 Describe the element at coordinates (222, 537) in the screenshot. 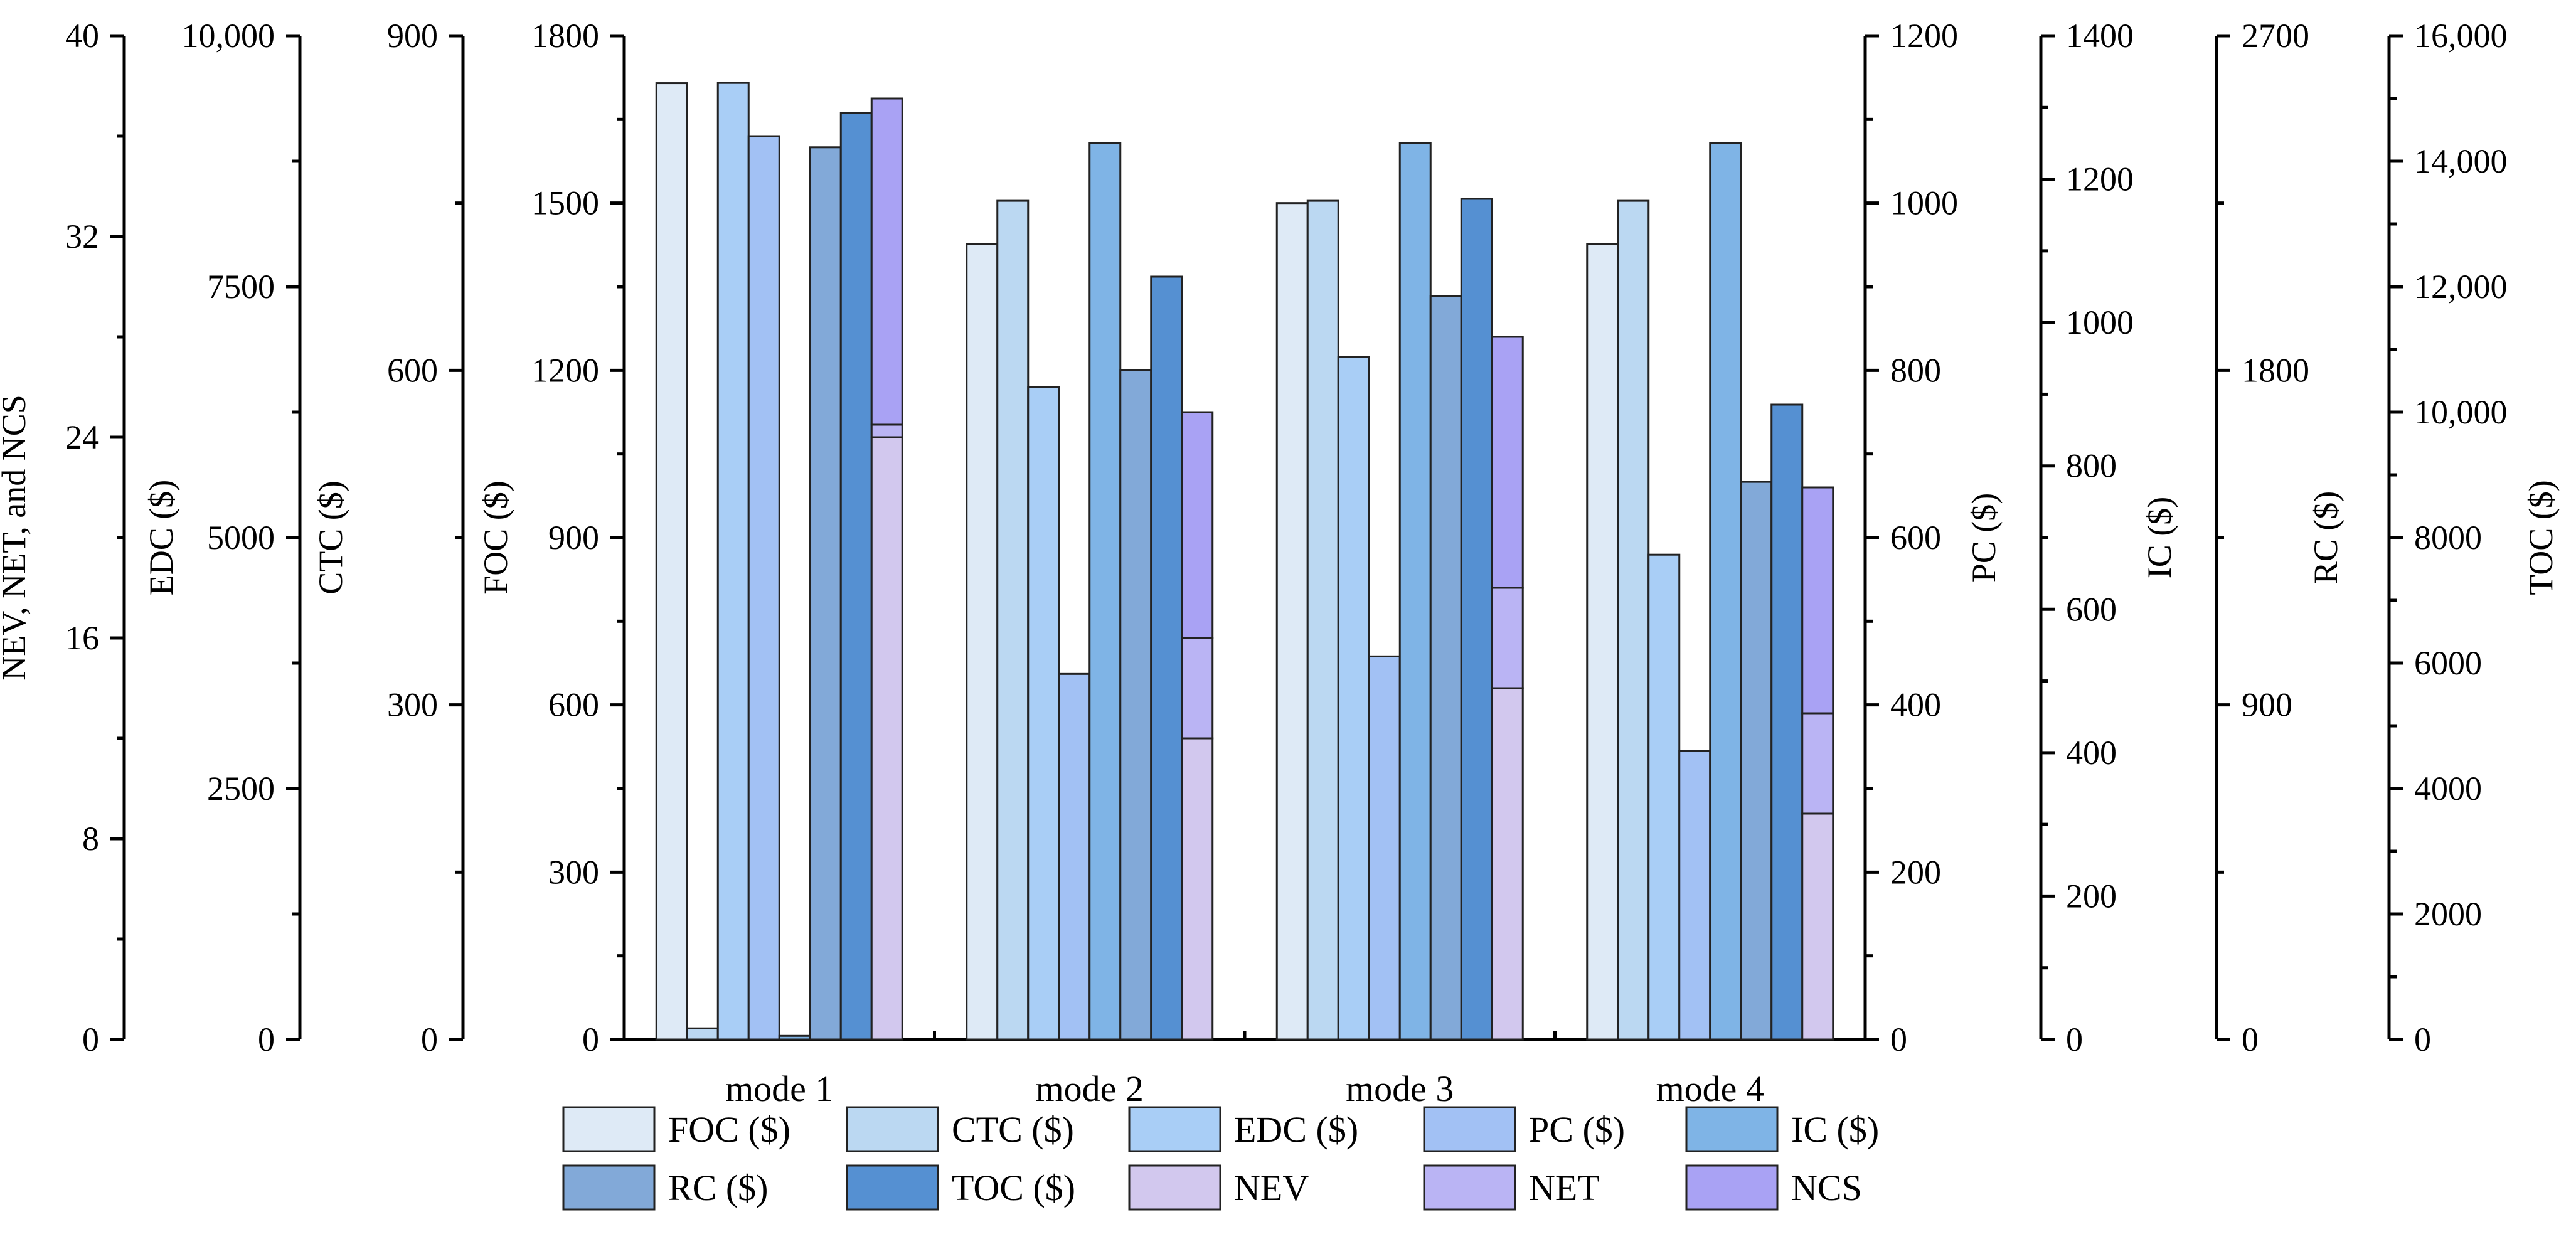

I see `edc-axis: 0 2500 5000 7500 10,000 EDC ($)` at that location.